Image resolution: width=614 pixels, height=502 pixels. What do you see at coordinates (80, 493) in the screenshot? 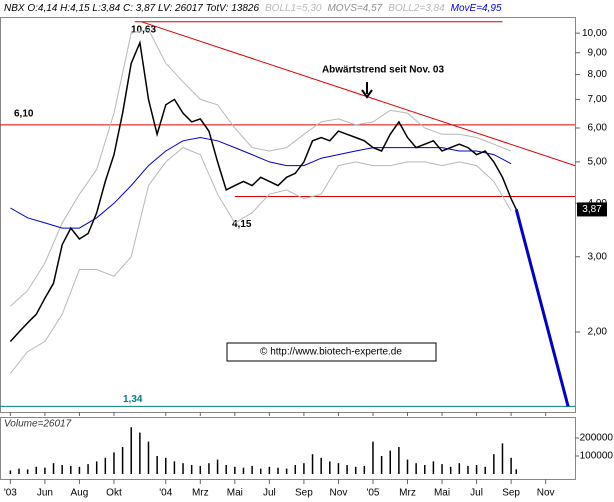
I see `x-tick-label: Aug` at bounding box center [80, 493].